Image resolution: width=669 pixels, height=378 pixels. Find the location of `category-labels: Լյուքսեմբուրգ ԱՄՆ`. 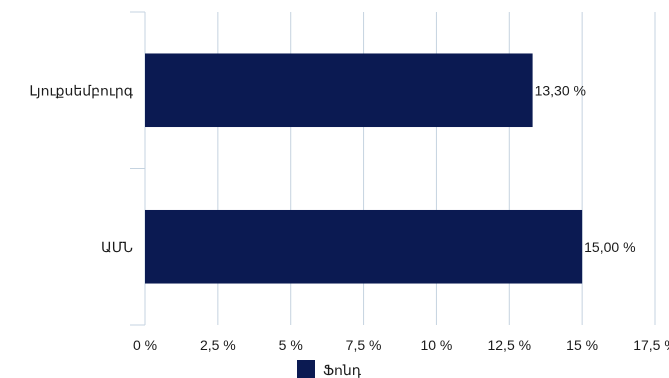

category-labels: Լյուքսեմբուրգ ԱՄՆ is located at coordinates (81, 168).